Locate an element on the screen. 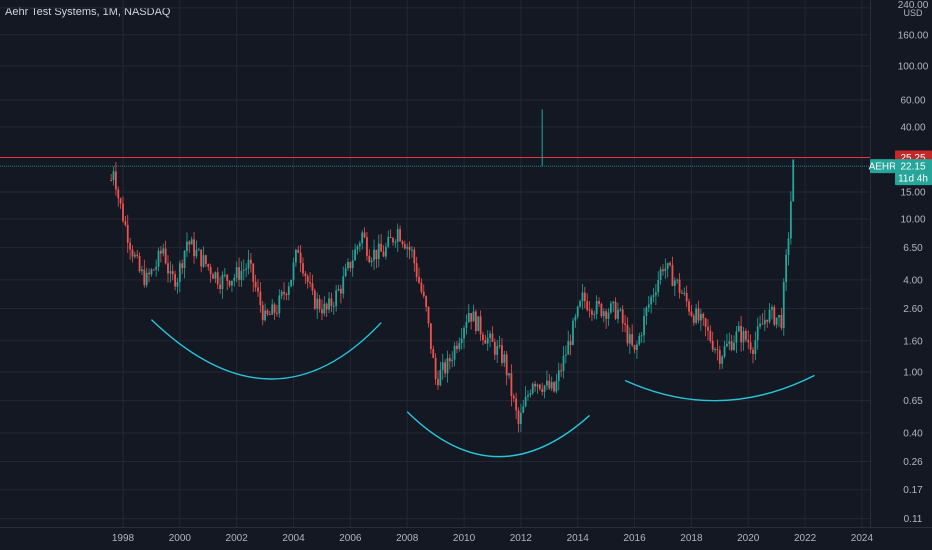 This screenshot has height=550, width=932. horizontal-lines is located at coordinates (435, 161).